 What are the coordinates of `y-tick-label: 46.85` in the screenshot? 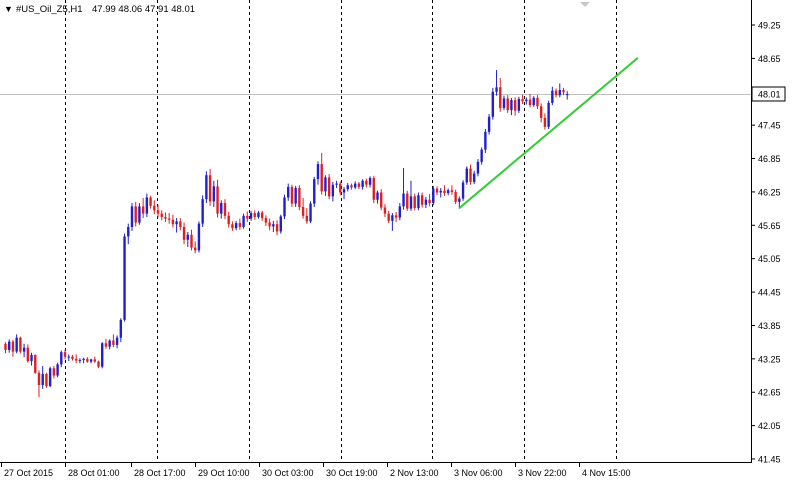 It's located at (769, 159).